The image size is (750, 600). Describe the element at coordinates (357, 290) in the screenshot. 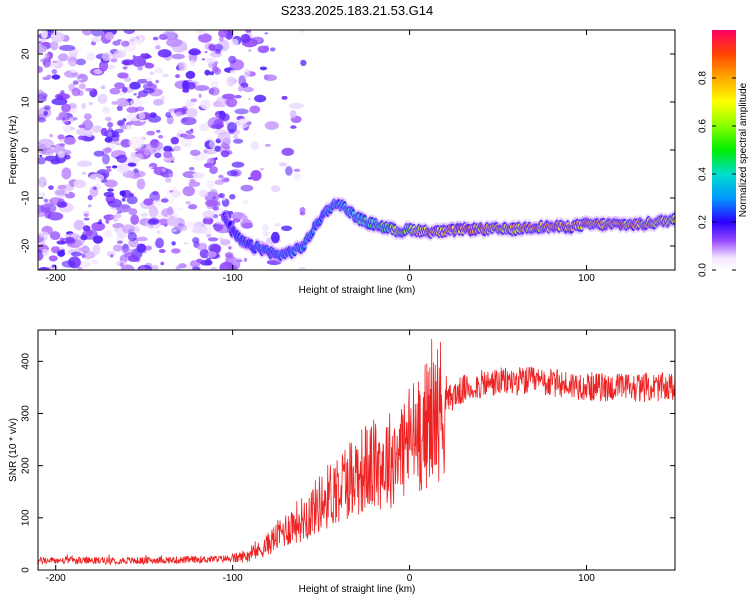

I see `spectrogram-x-label: Height of straight line (km)` at that location.